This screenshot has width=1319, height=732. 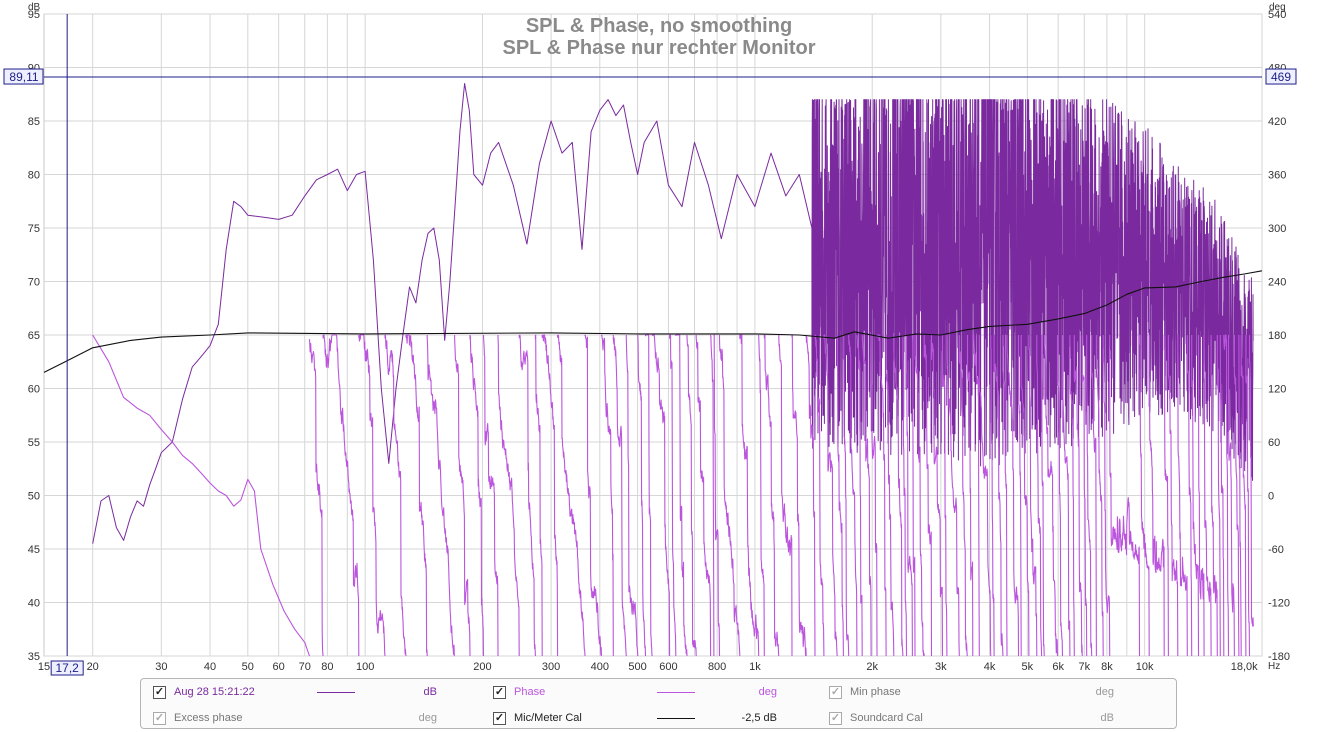 What do you see at coordinates (365, 667) in the screenshot?
I see `x-tick-label: 100` at bounding box center [365, 667].